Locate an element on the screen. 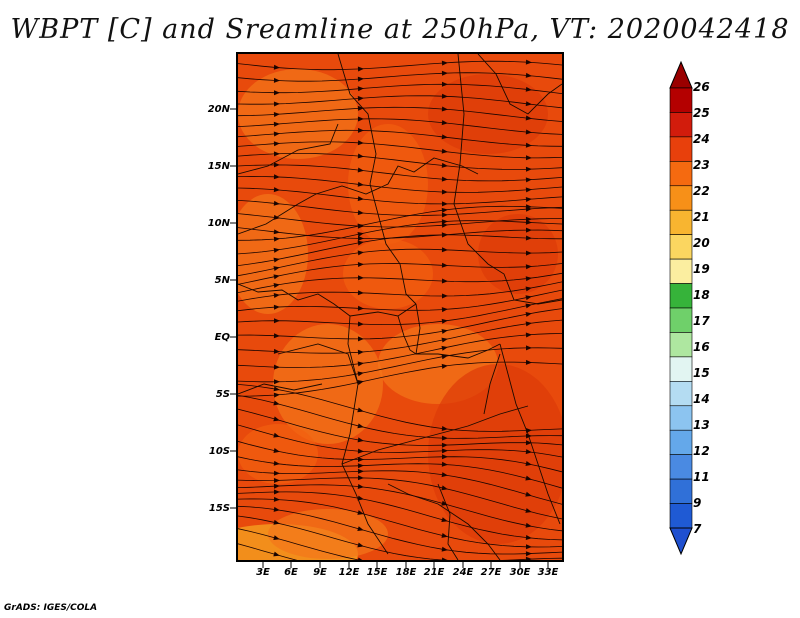  lat-label: 5S is located at coordinates (222, 394).